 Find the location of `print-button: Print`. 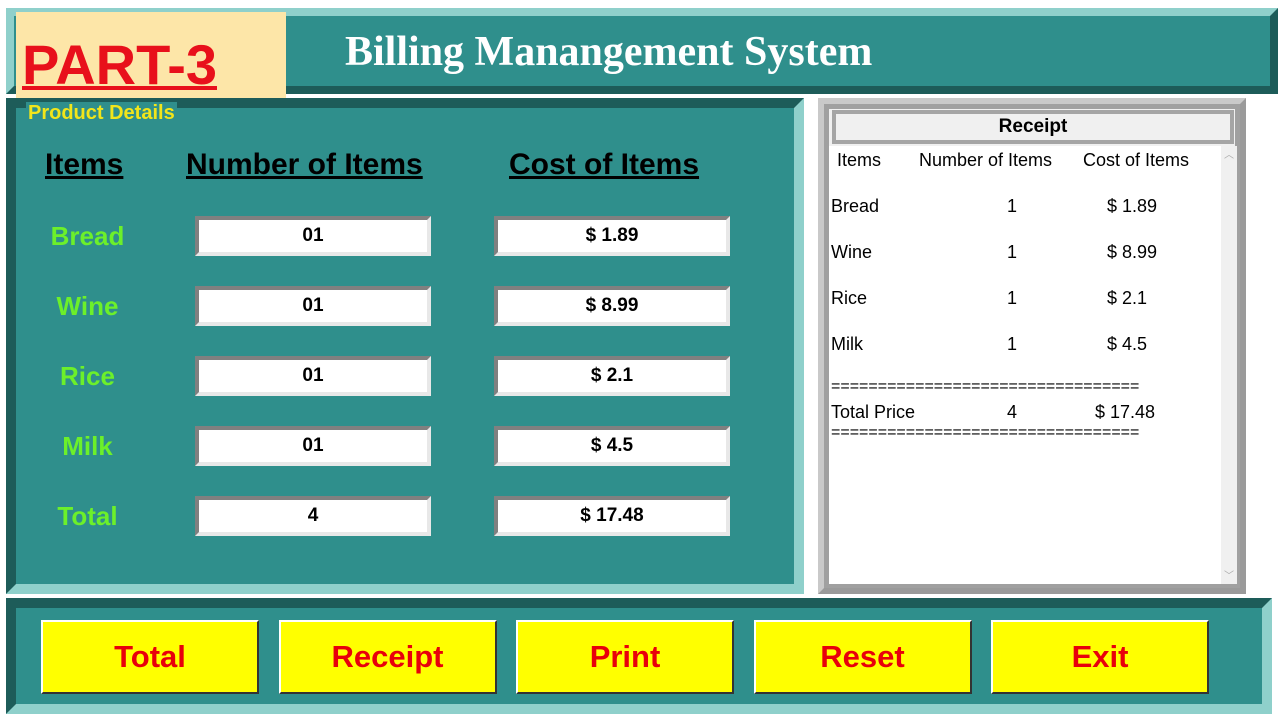

print-button: Print is located at coordinates (625, 657).